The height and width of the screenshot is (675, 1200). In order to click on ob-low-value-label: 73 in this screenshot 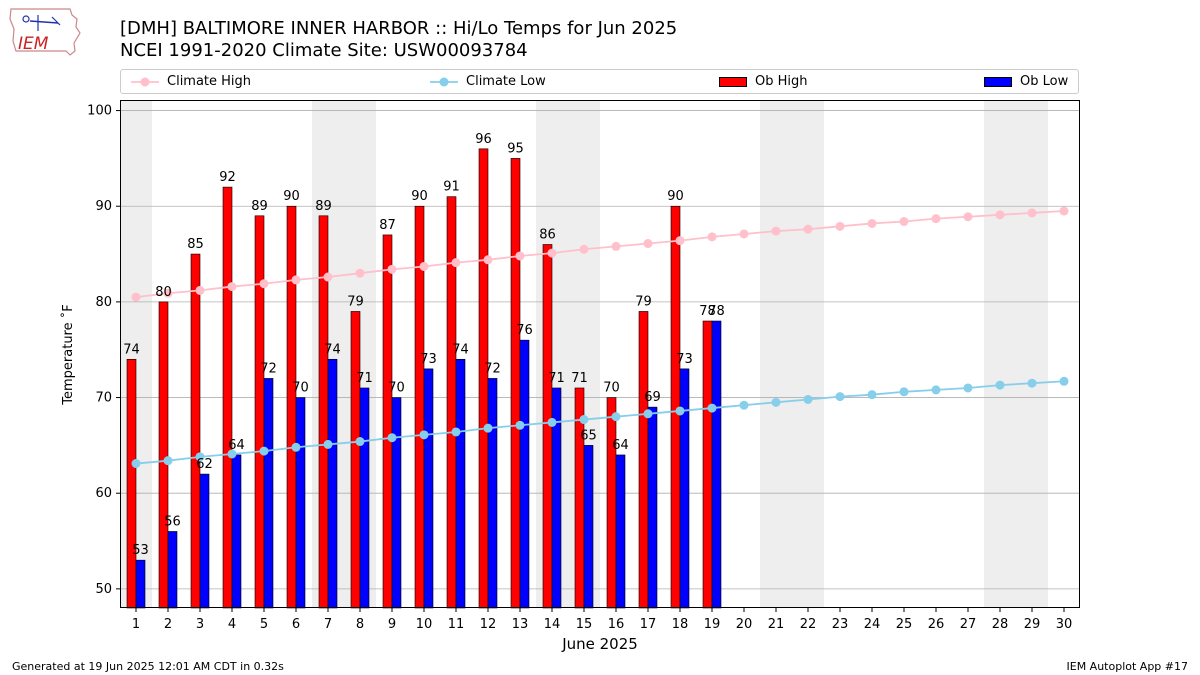, I will do `click(428, 359)`.